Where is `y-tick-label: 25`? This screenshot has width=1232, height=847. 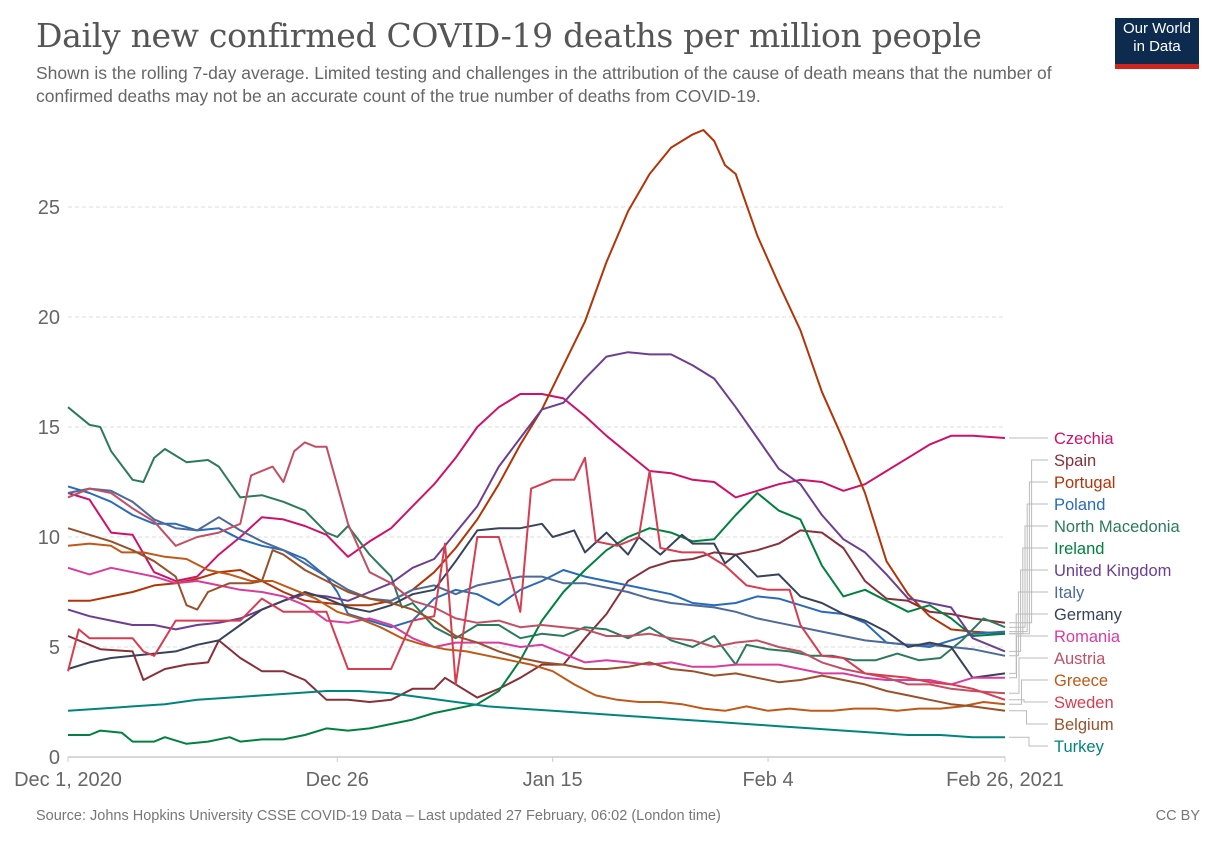 y-tick-label: 25 is located at coordinates (49, 208).